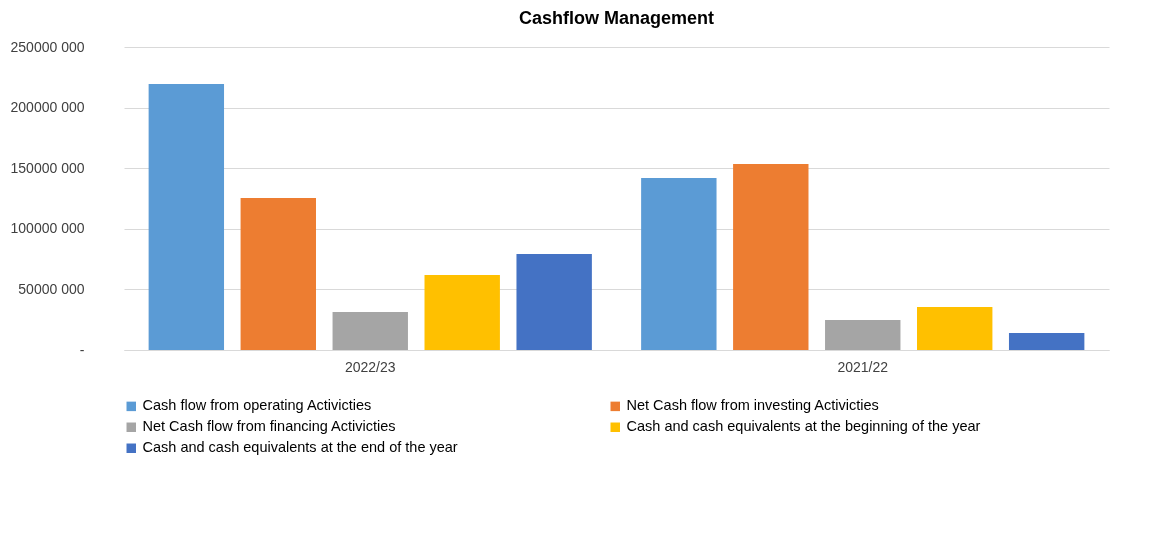  What do you see at coordinates (616, 18) in the screenshot?
I see `chart-title: Cashflow Management` at bounding box center [616, 18].